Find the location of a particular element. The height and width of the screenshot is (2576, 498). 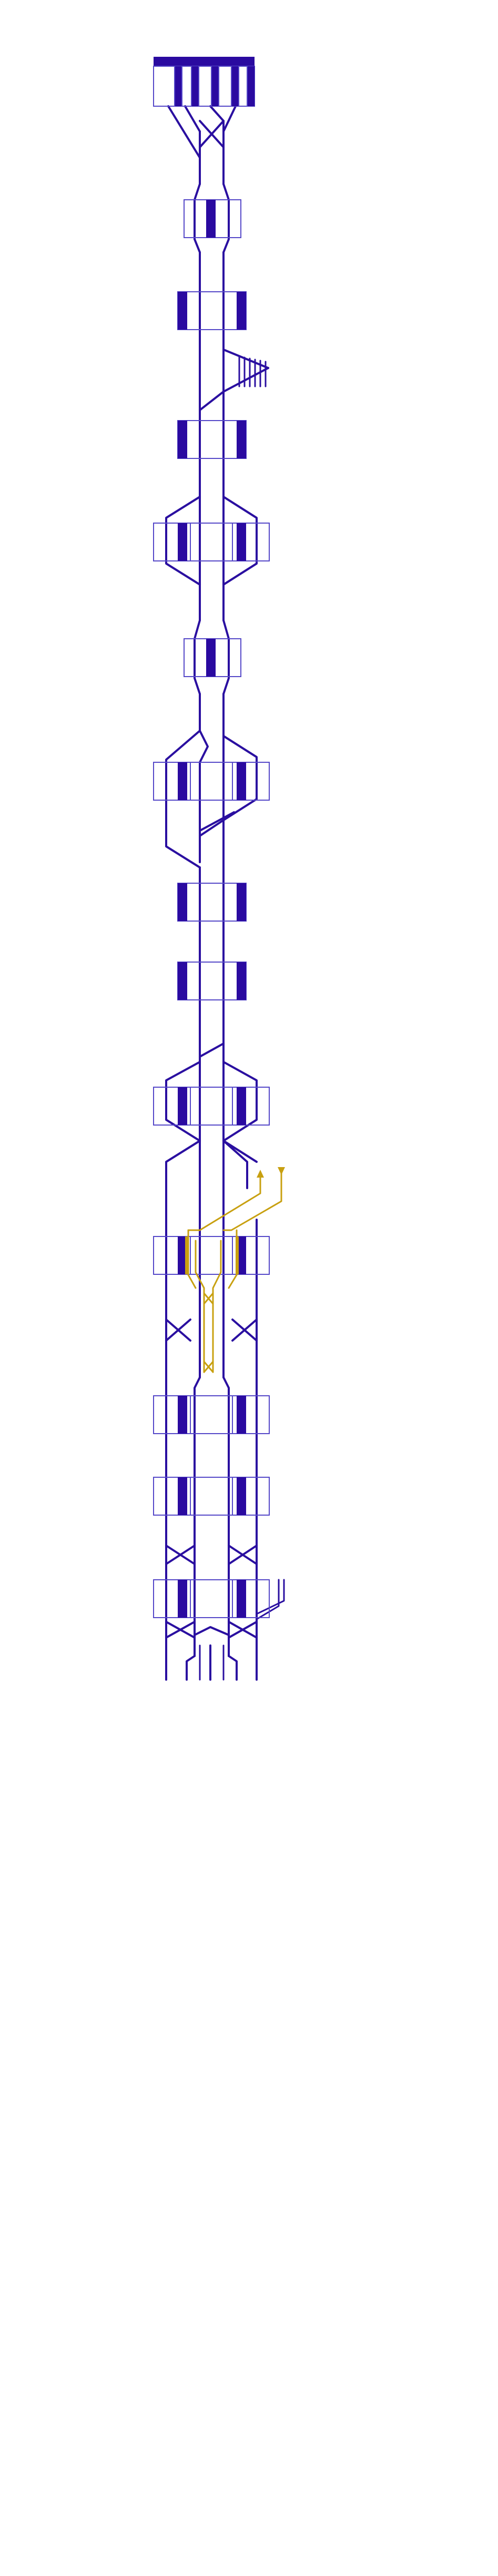

st10-box-right is located at coordinates (251, 1106).